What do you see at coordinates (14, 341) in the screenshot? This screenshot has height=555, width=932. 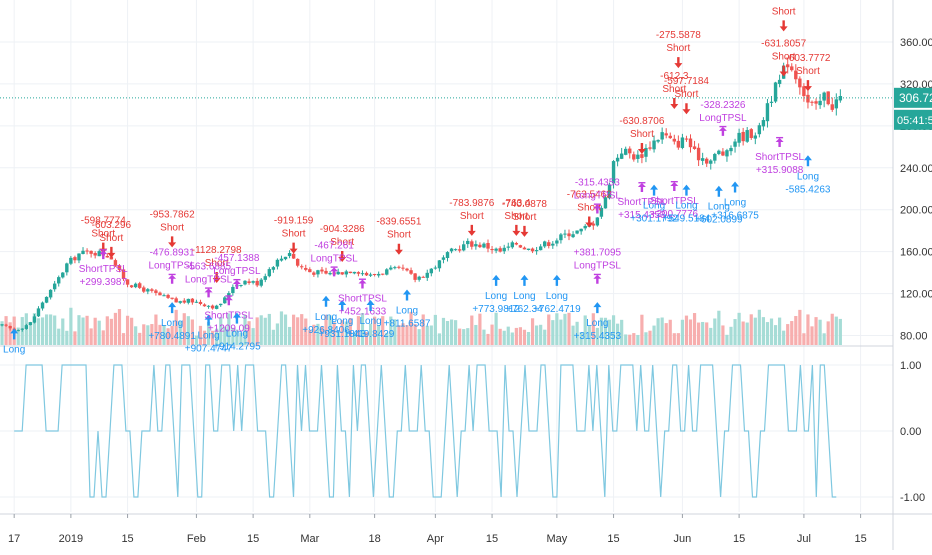 I see `signal-long: Long` at bounding box center [14, 341].